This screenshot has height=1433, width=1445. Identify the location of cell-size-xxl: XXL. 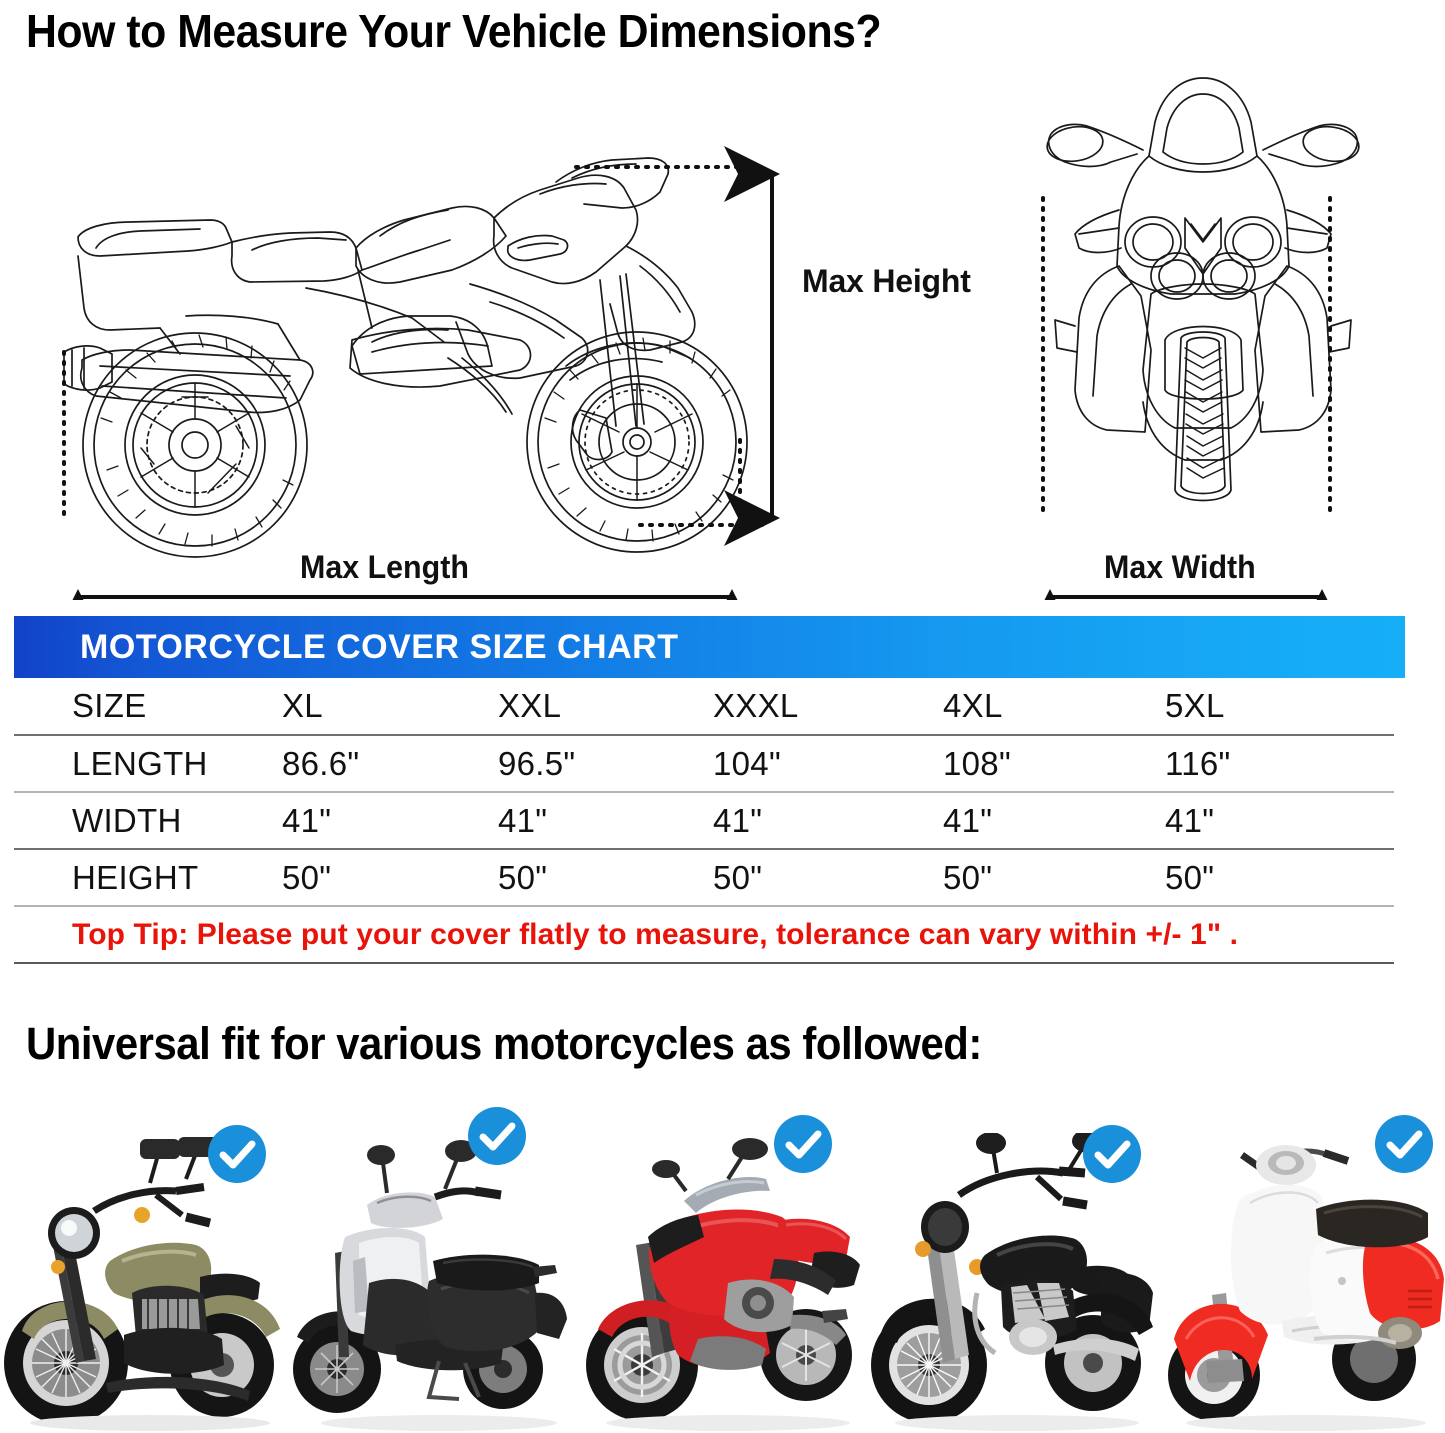
(530, 705).